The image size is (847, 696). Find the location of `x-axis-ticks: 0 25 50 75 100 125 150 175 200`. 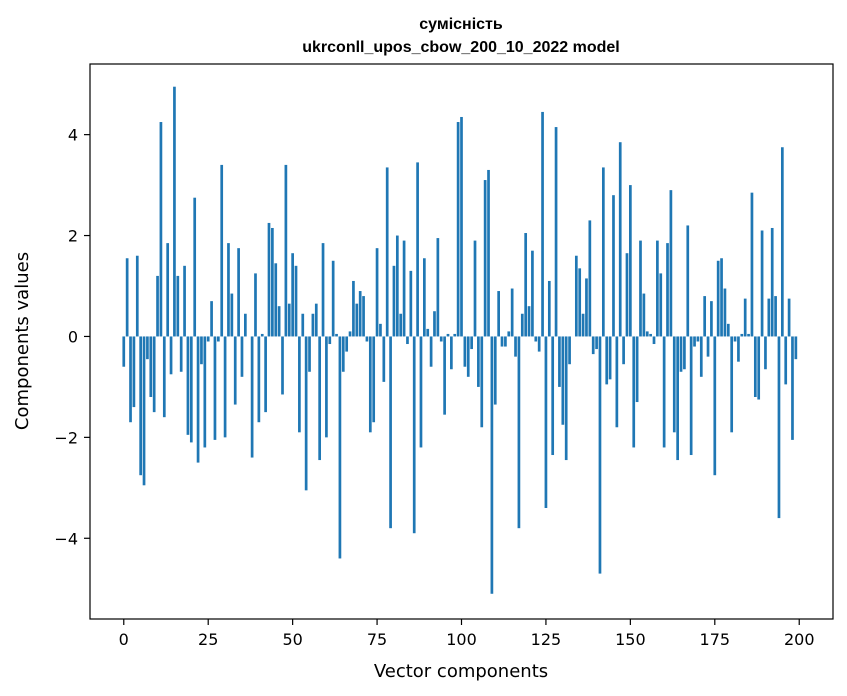

x-axis-ticks: 0 25 50 75 100 125 150 175 200 is located at coordinates (467, 634).